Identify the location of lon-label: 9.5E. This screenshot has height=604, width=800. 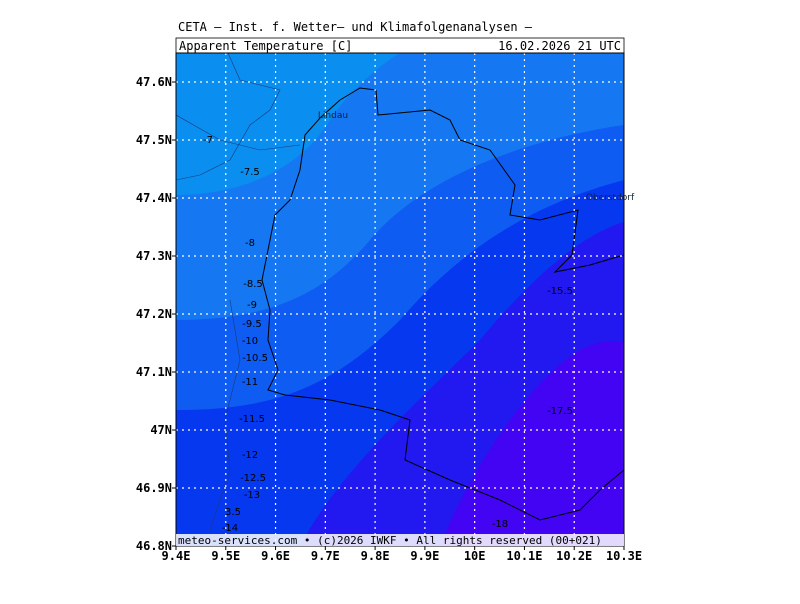
(225, 556).